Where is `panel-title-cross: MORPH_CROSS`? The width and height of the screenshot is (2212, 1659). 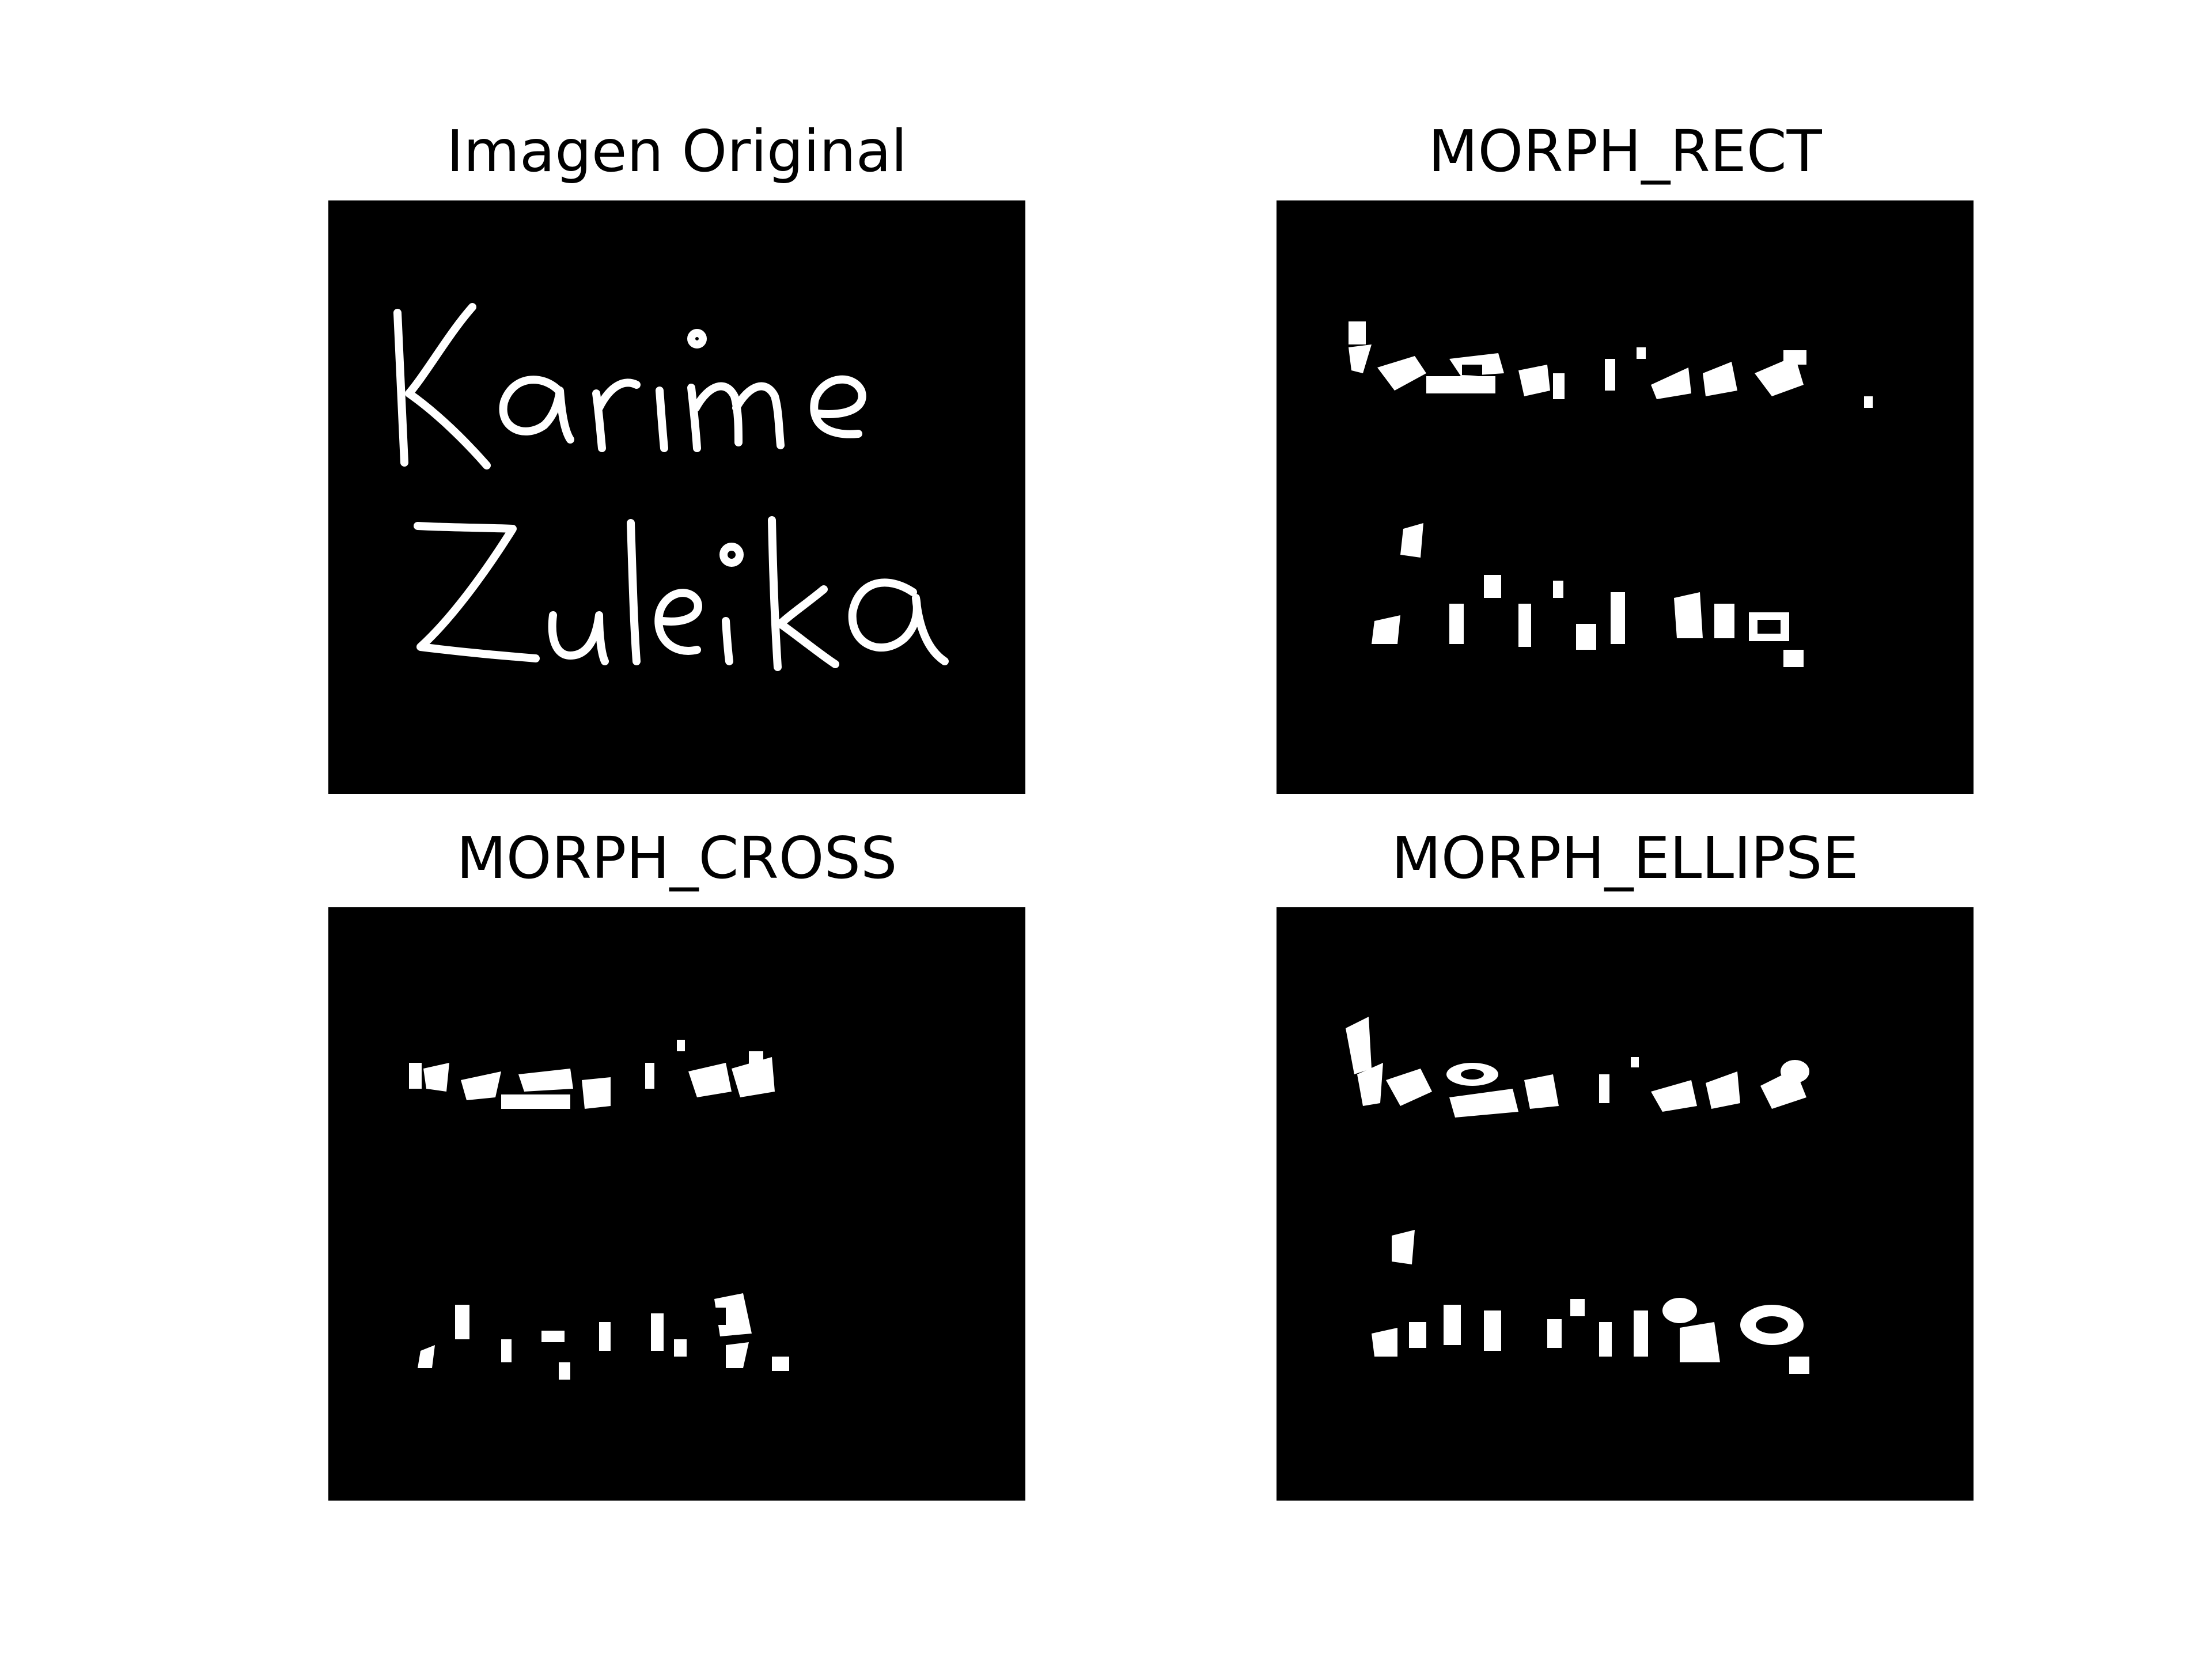
panel-title-cross: MORPH_CROSS is located at coordinates (676, 858).